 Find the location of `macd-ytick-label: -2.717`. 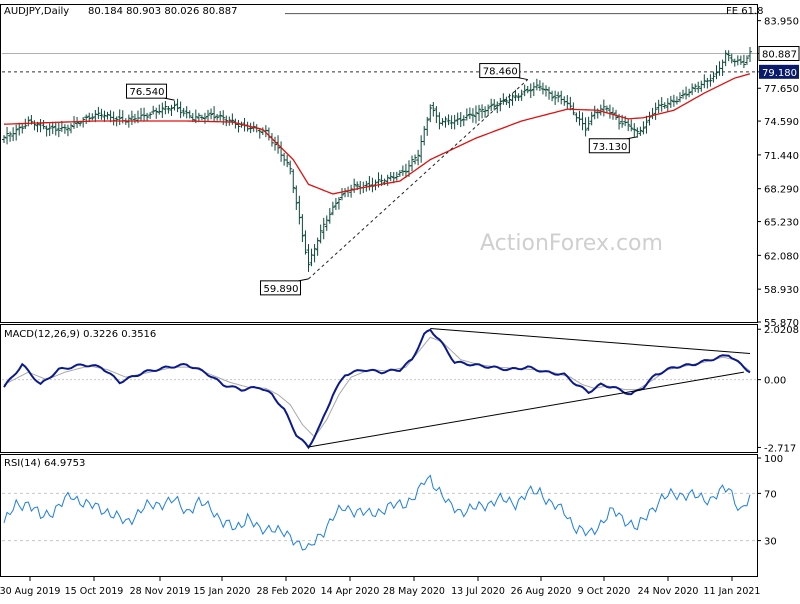

macd-ytick-label: -2.717 is located at coordinates (780, 448).